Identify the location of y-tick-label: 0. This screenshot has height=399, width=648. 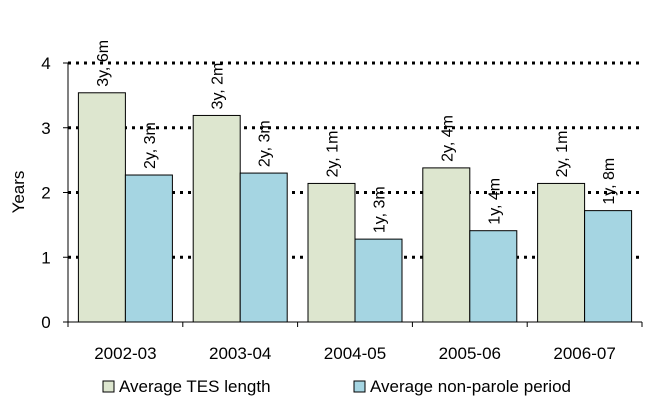
(45, 322).